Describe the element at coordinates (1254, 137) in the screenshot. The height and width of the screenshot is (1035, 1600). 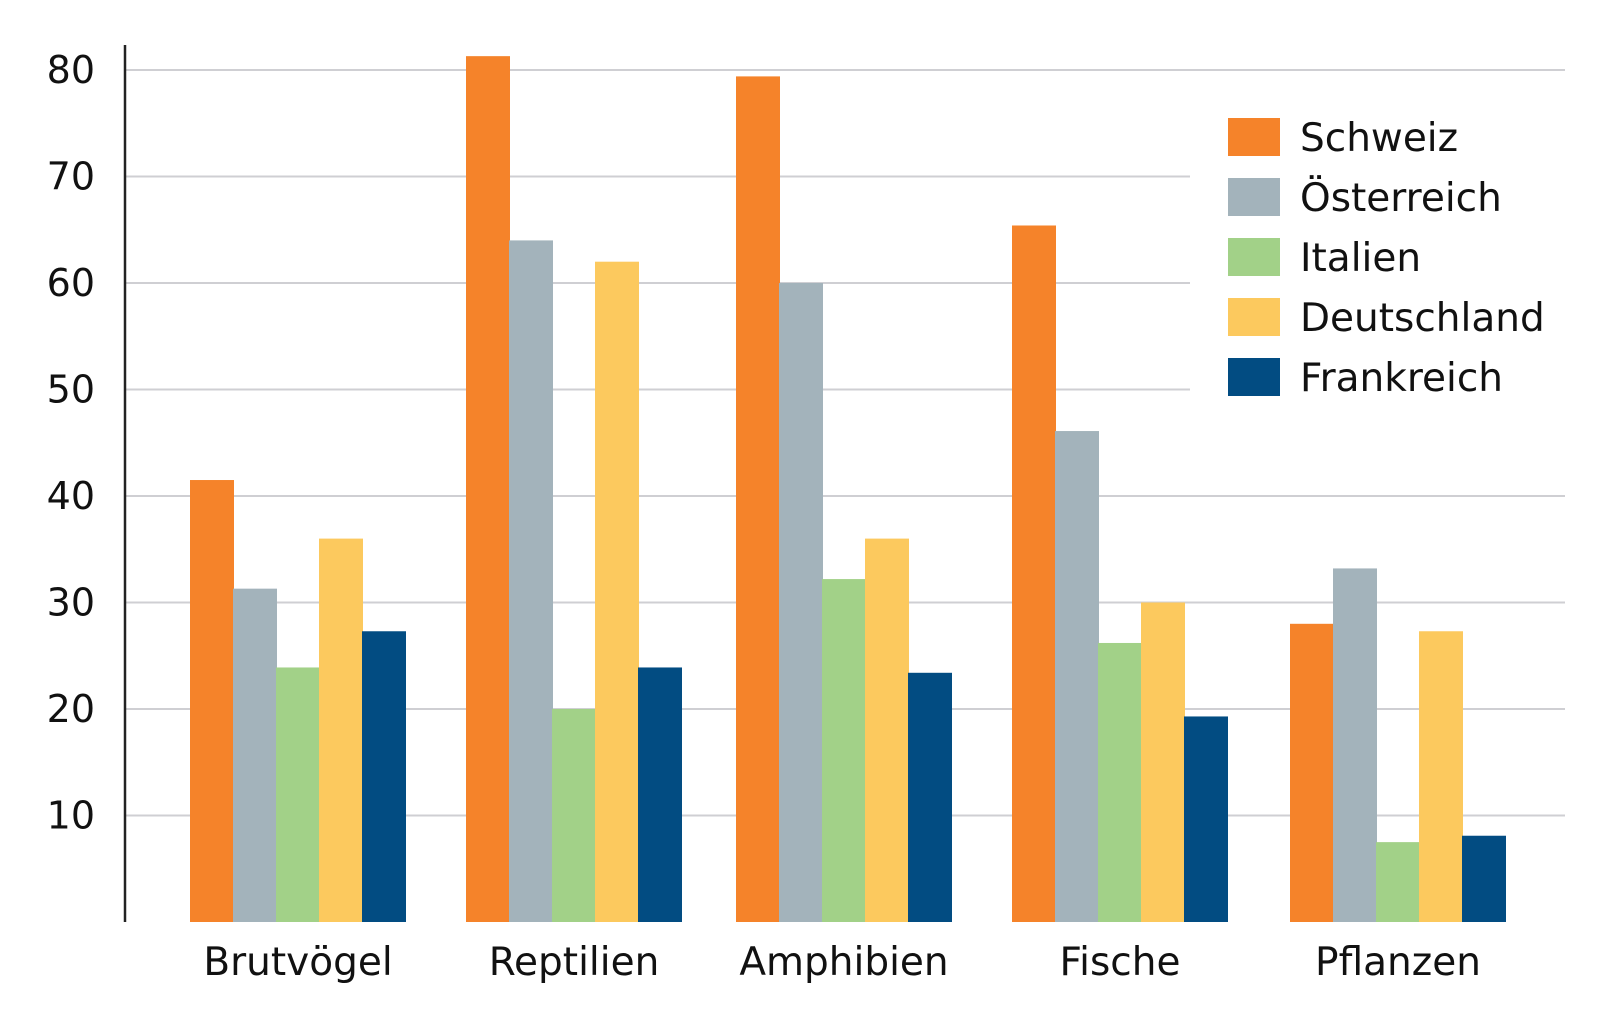
I see `legend-swatch-schweiz` at that location.